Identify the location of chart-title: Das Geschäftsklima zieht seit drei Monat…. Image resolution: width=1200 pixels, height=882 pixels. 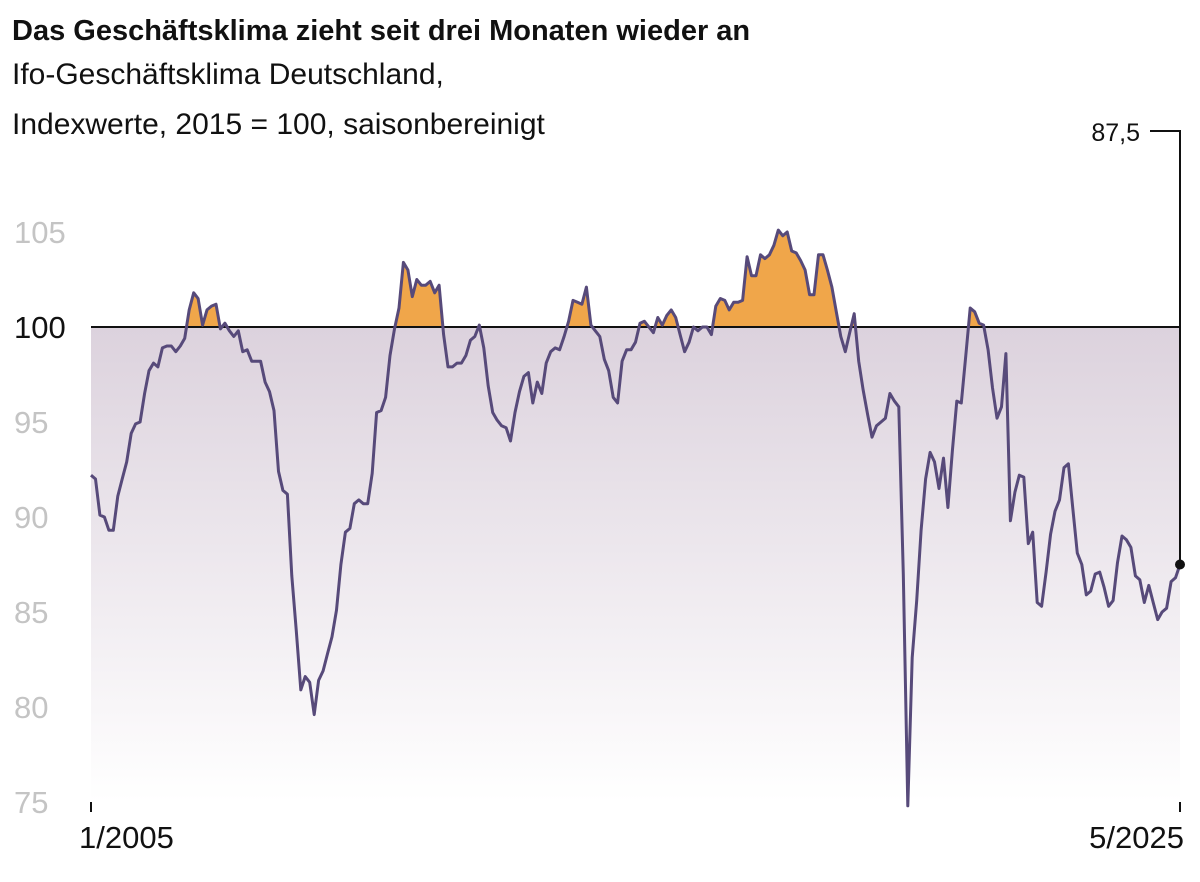
(381, 31).